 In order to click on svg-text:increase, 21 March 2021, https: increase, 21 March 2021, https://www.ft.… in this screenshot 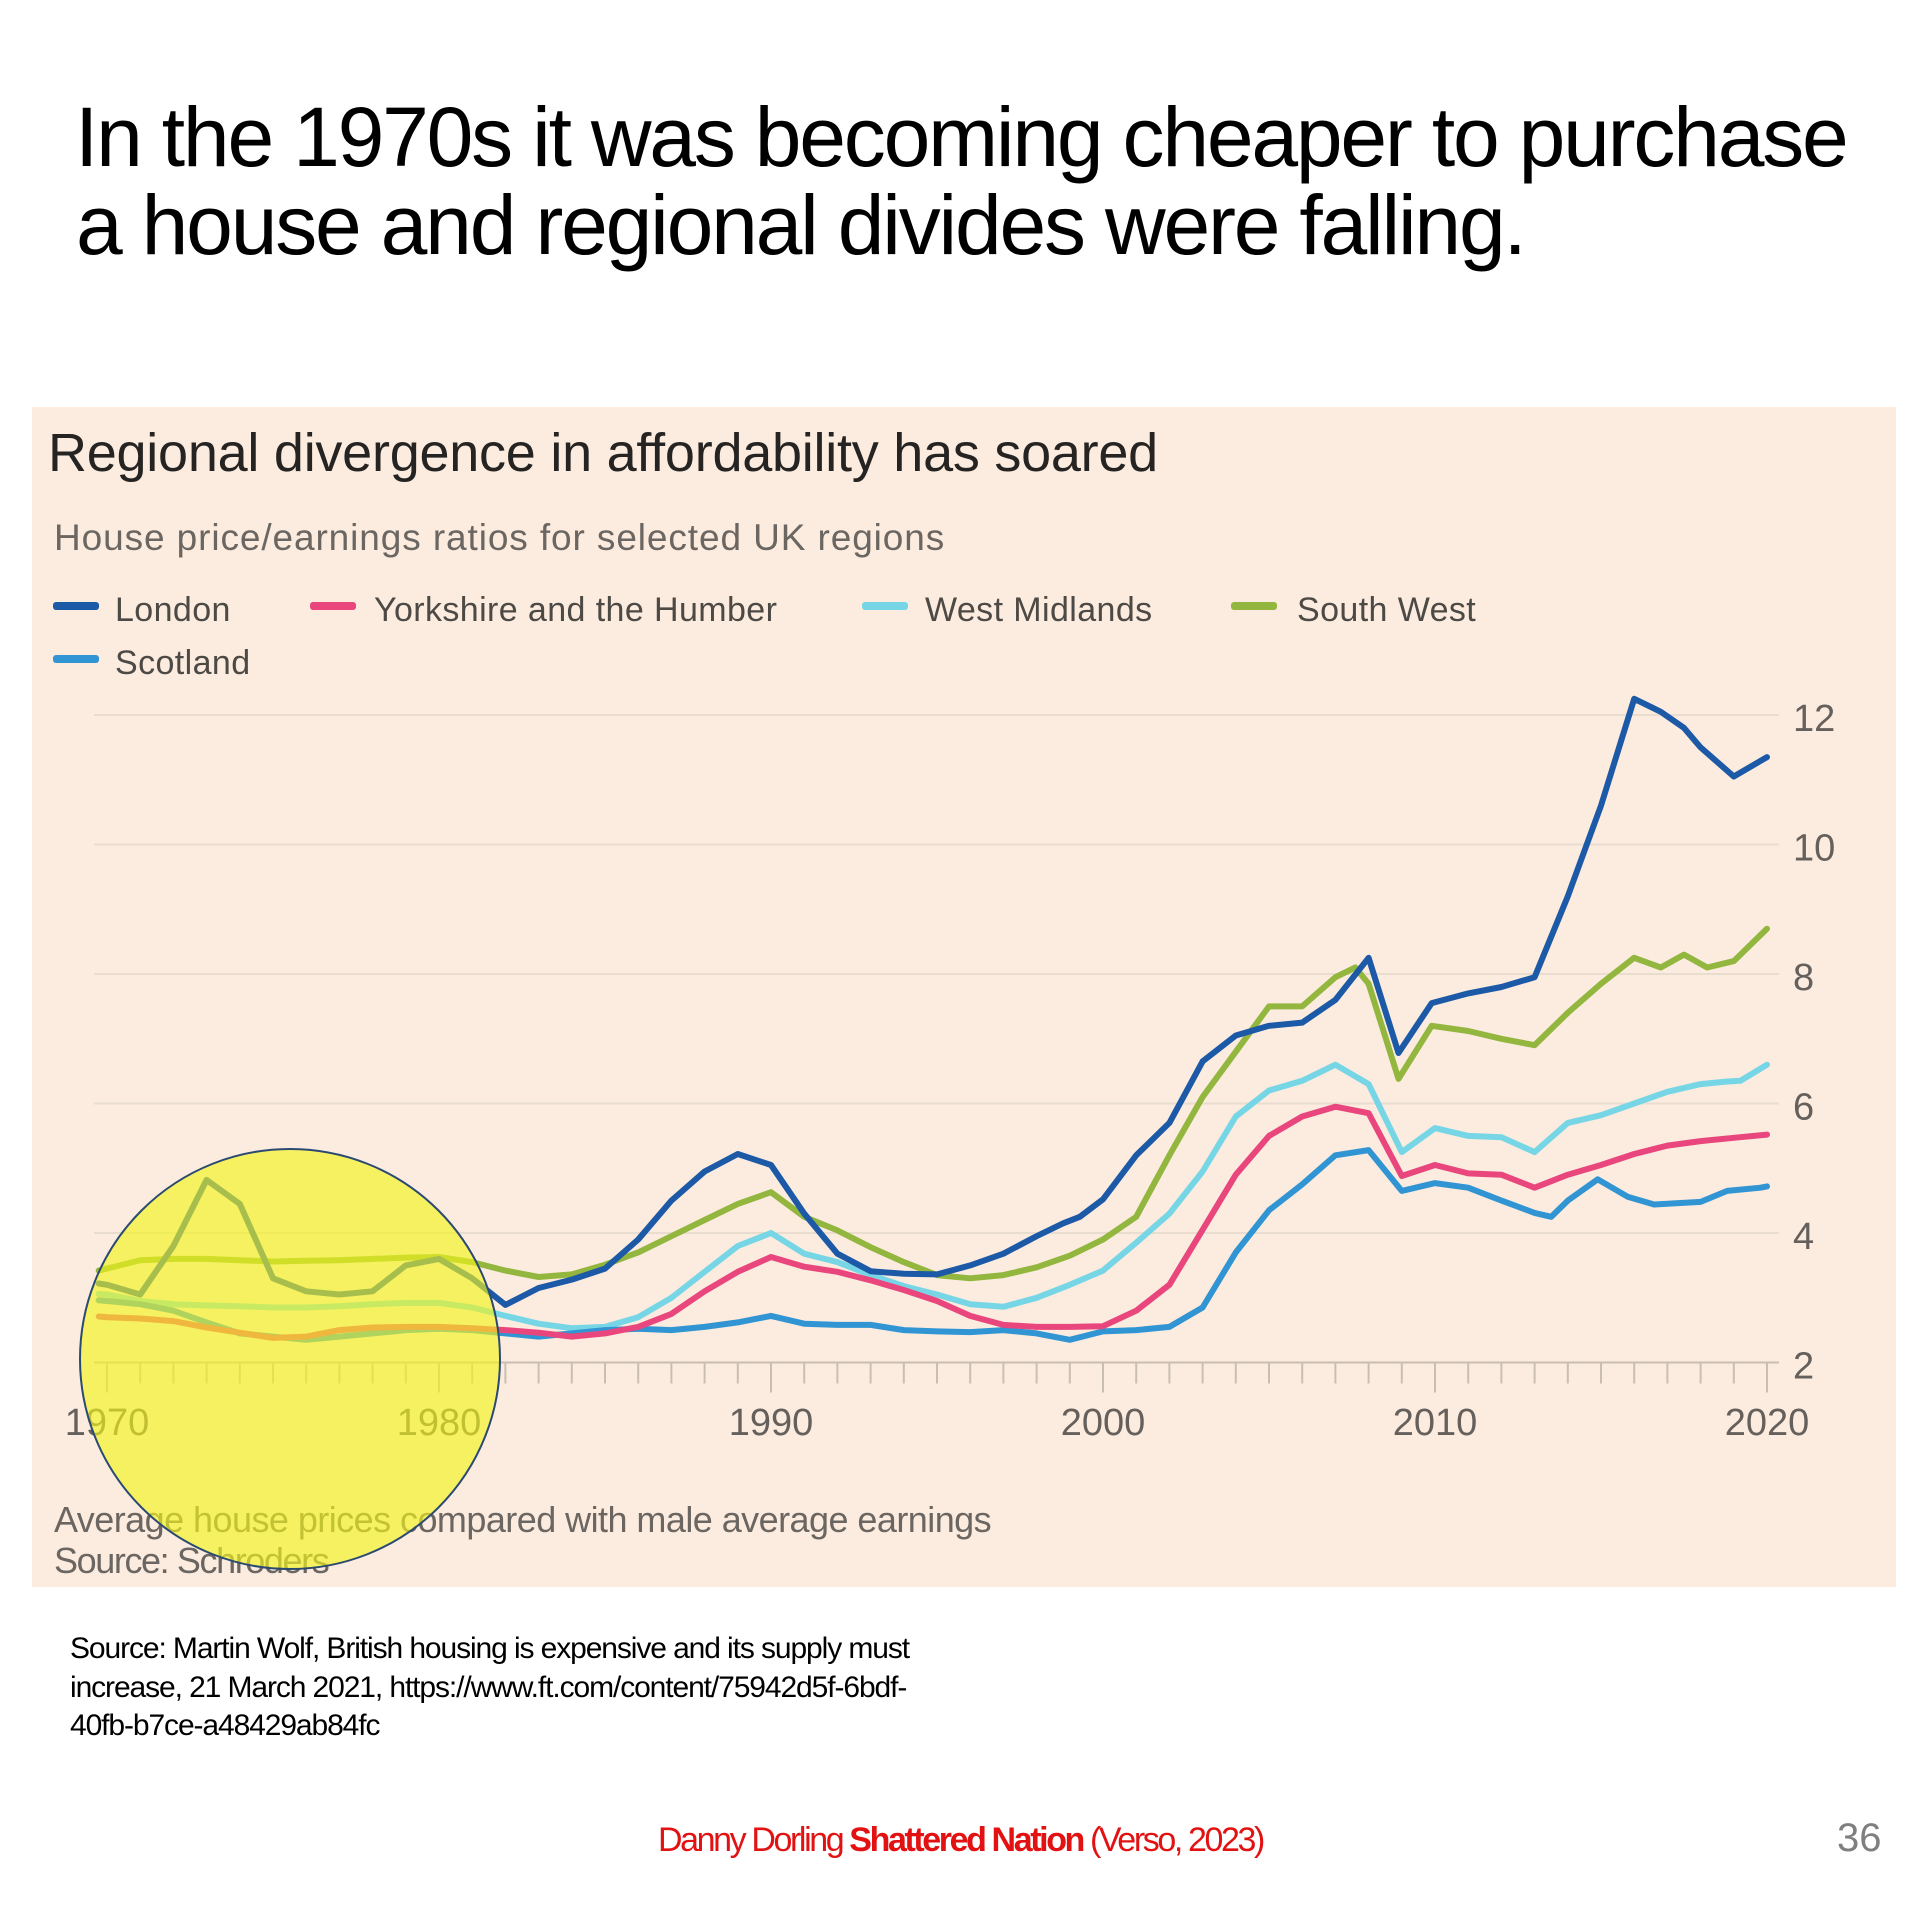, I will do `click(488, 1687)`.